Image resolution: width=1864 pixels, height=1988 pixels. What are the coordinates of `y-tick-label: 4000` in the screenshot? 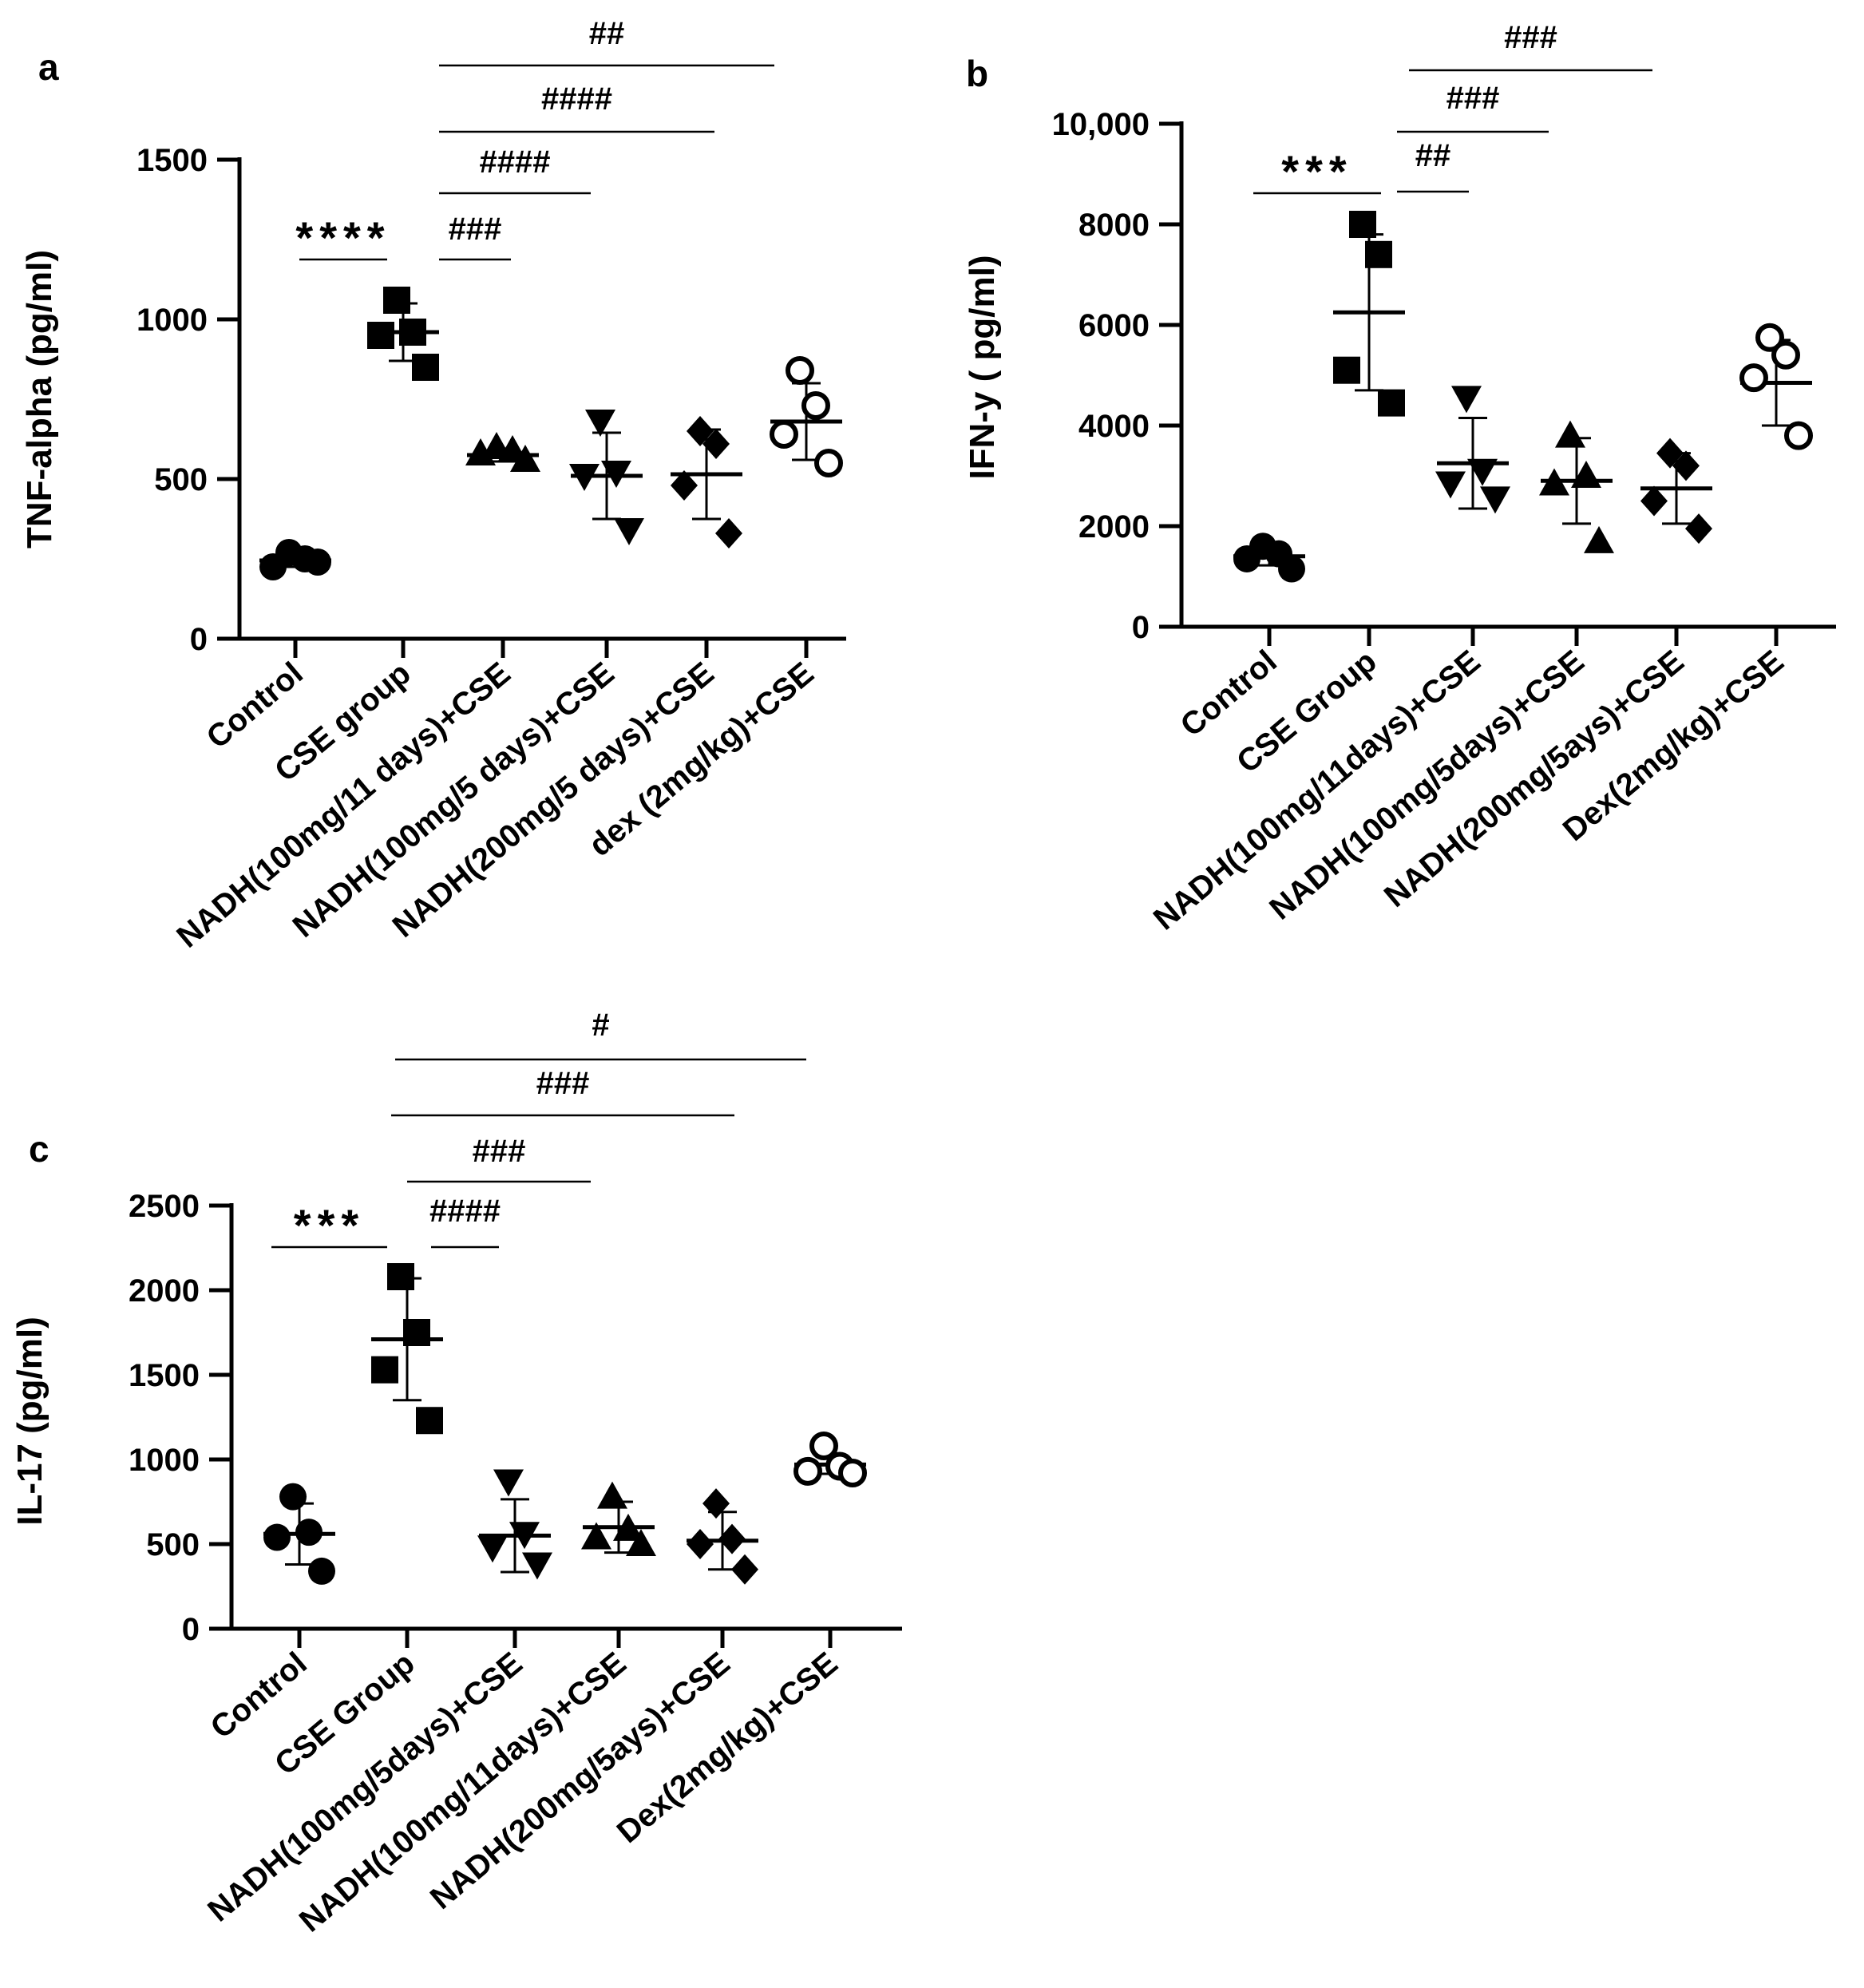 It's located at (1114, 426).